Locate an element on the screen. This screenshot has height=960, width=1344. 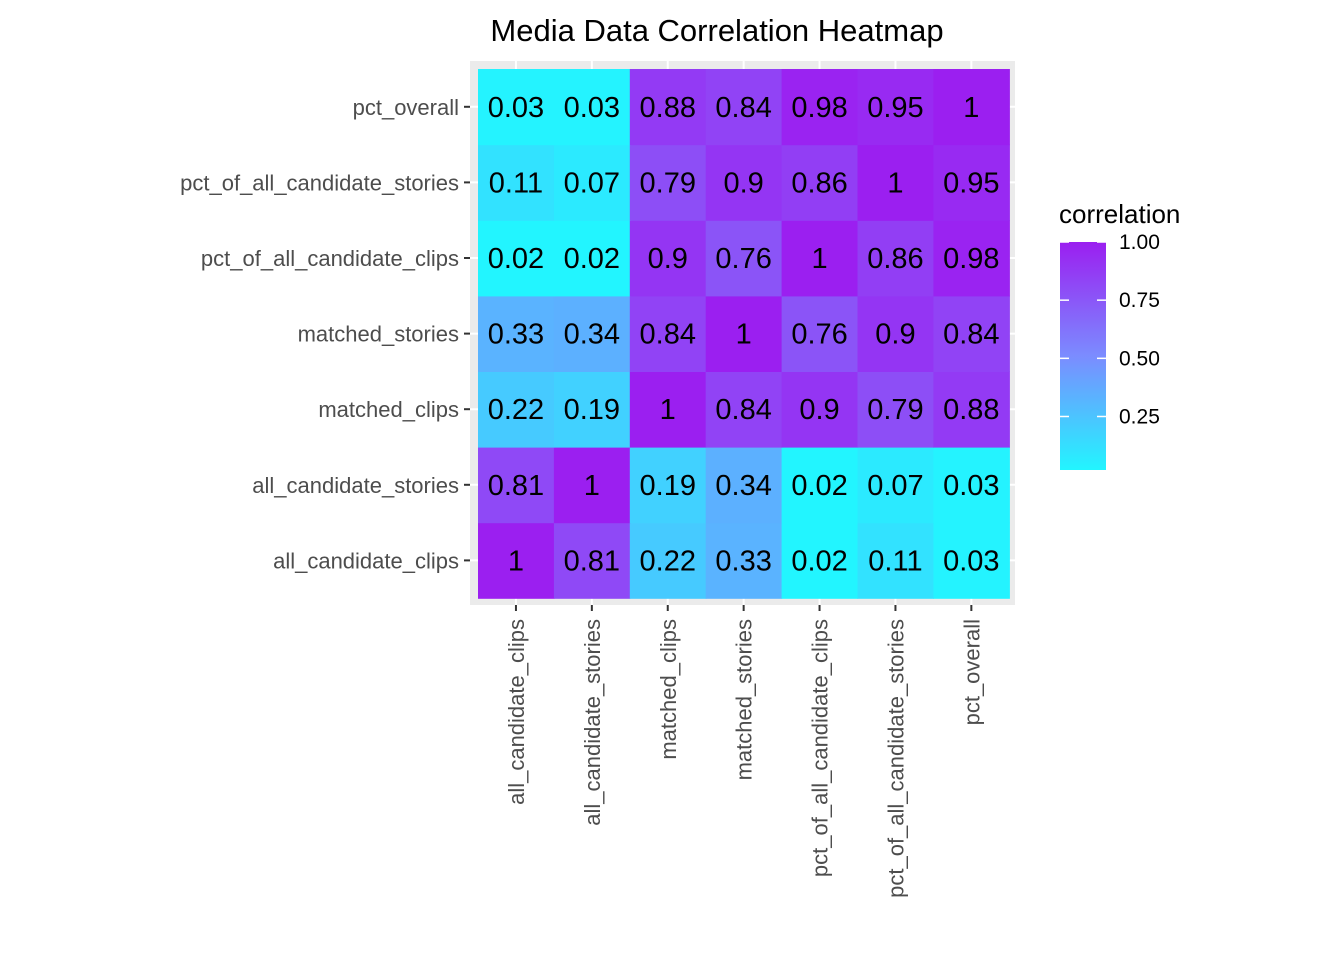
x-tick-label: matched_stories is located at coordinates (744, 699).